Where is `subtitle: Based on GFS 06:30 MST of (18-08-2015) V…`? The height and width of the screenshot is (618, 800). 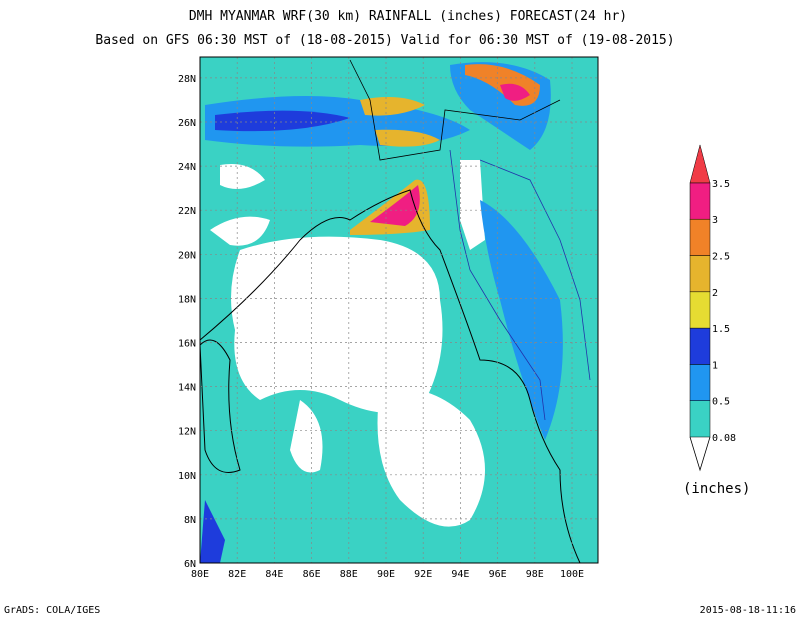 subtitle: Based on GFS 06:30 MST of (18-08-2015) V… is located at coordinates (384, 40).